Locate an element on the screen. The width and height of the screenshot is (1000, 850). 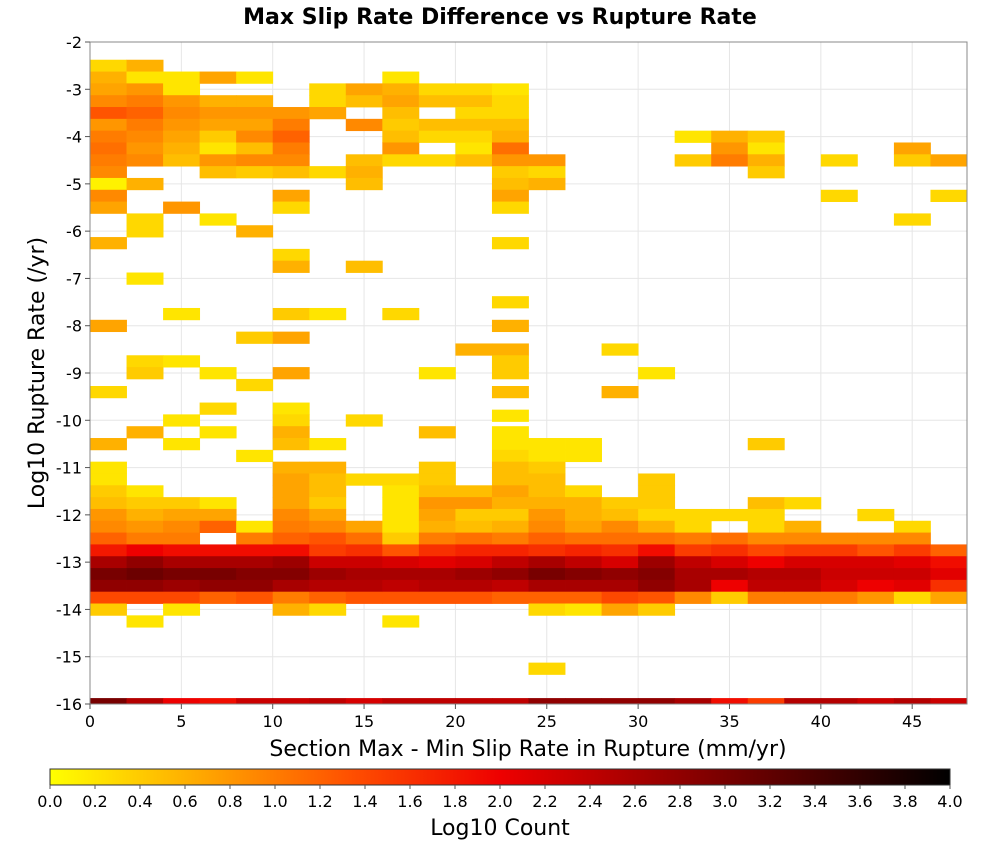
x-tick-label: 45 is located at coordinates (912, 721).